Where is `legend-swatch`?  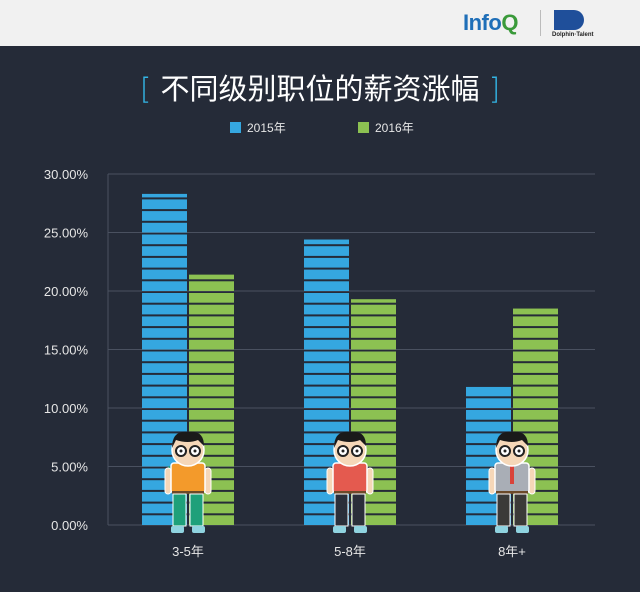 legend-swatch is located at coordinates (235, 127).